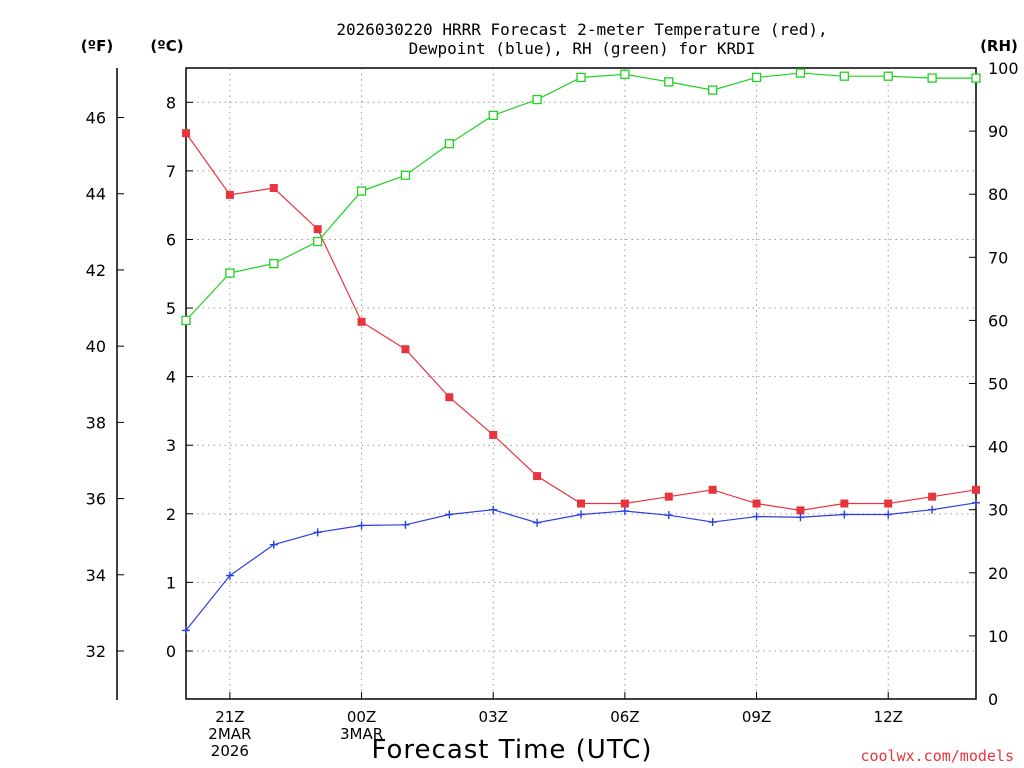 The image size is (1024, 768). I want to click on rh-tick-label: 60, so click(998, 320).